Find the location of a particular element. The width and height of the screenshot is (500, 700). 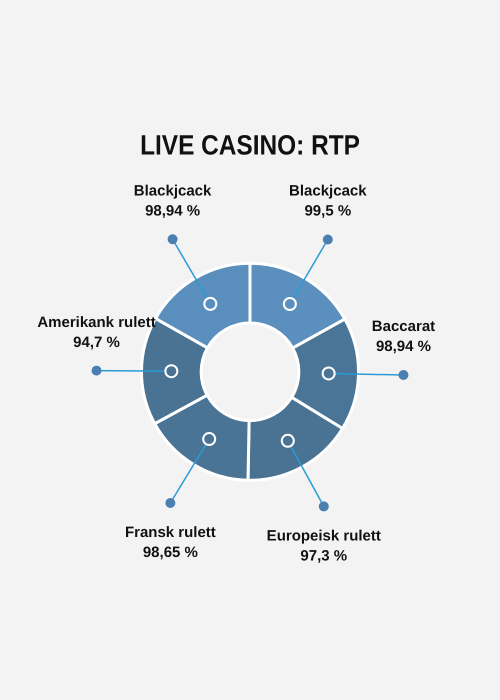

slice-label: Amerikank rulett is located at coordinates (96, 322).